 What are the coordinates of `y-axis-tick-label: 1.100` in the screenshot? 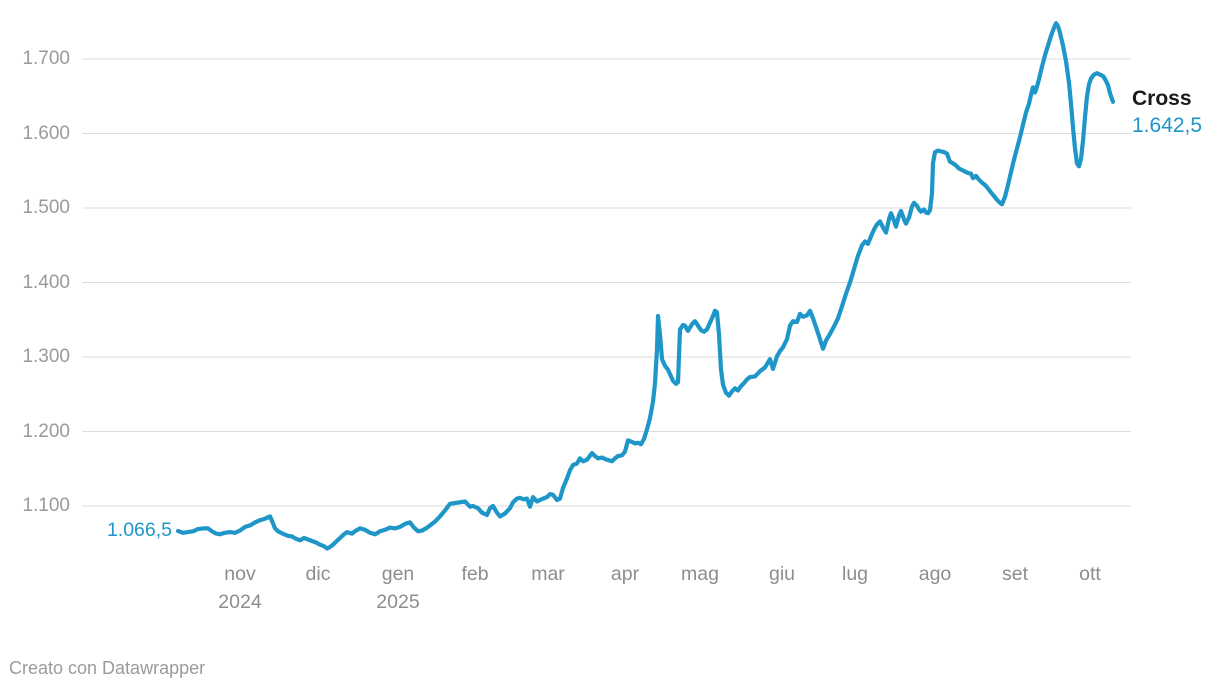 It's located at (46, 505).